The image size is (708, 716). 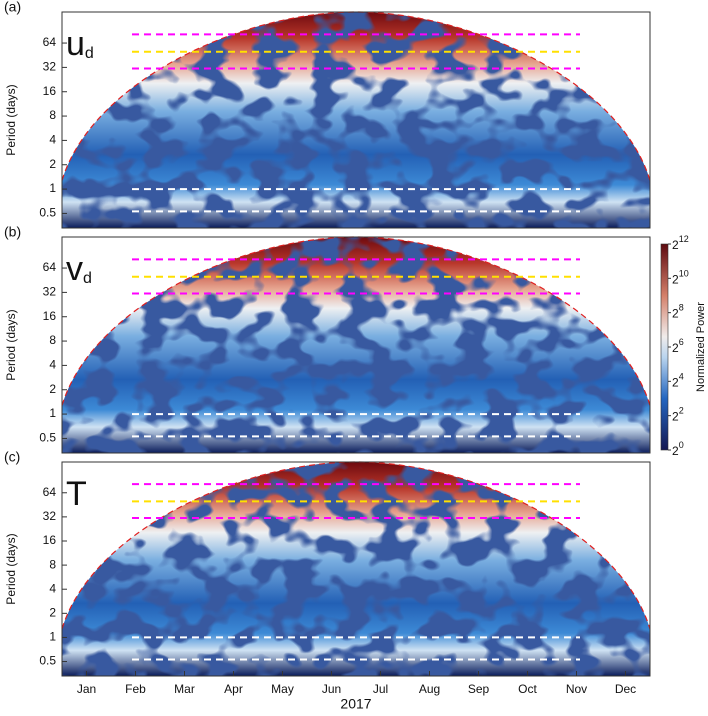 What do you see at coordinates (355, 703) in the screenshot?
I see `x-axis-label: 2017` at bounding box center [355, 703].